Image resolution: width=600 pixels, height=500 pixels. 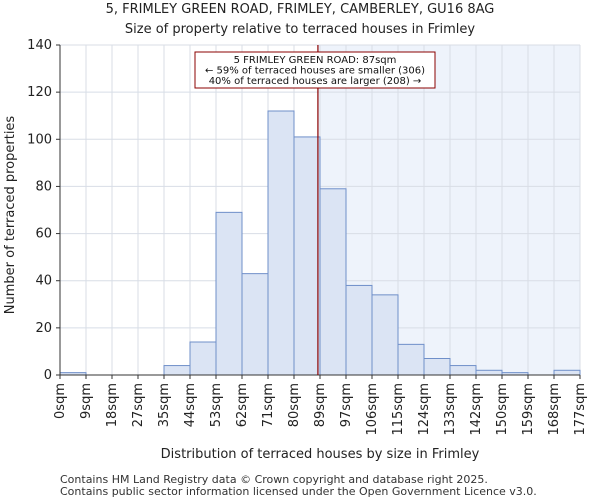 I want to click on annotation-box, so click(x=315, y=70).